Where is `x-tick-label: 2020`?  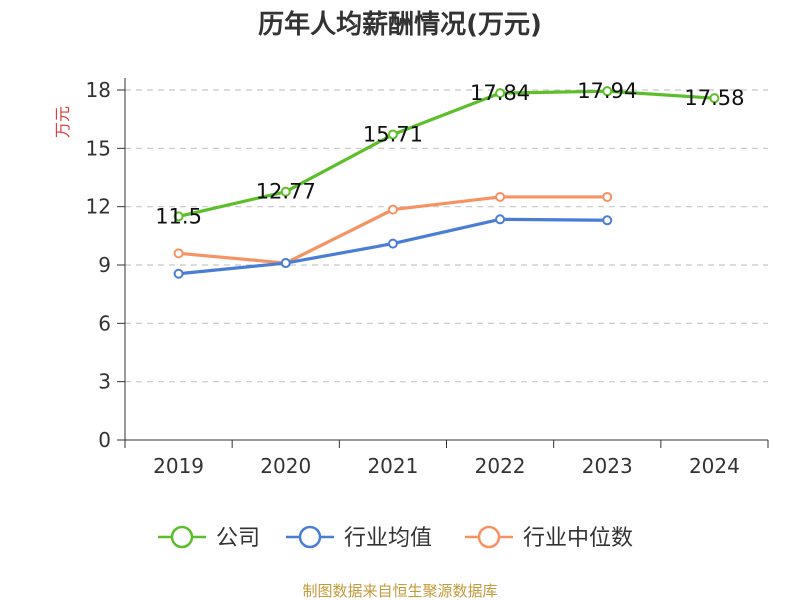 x-tick-label: 2020 is located at coordinates (285, 466).